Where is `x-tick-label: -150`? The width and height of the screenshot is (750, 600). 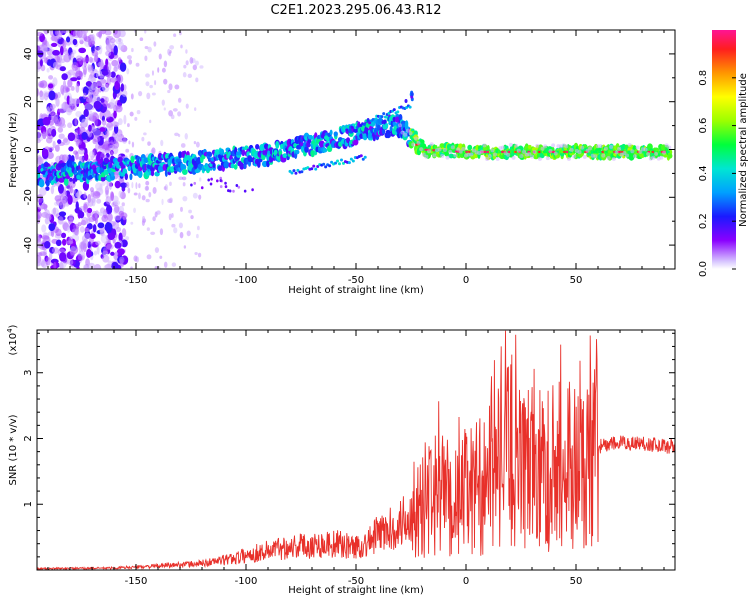 x-tick-label: -150 is located at coordinates (136, 581).